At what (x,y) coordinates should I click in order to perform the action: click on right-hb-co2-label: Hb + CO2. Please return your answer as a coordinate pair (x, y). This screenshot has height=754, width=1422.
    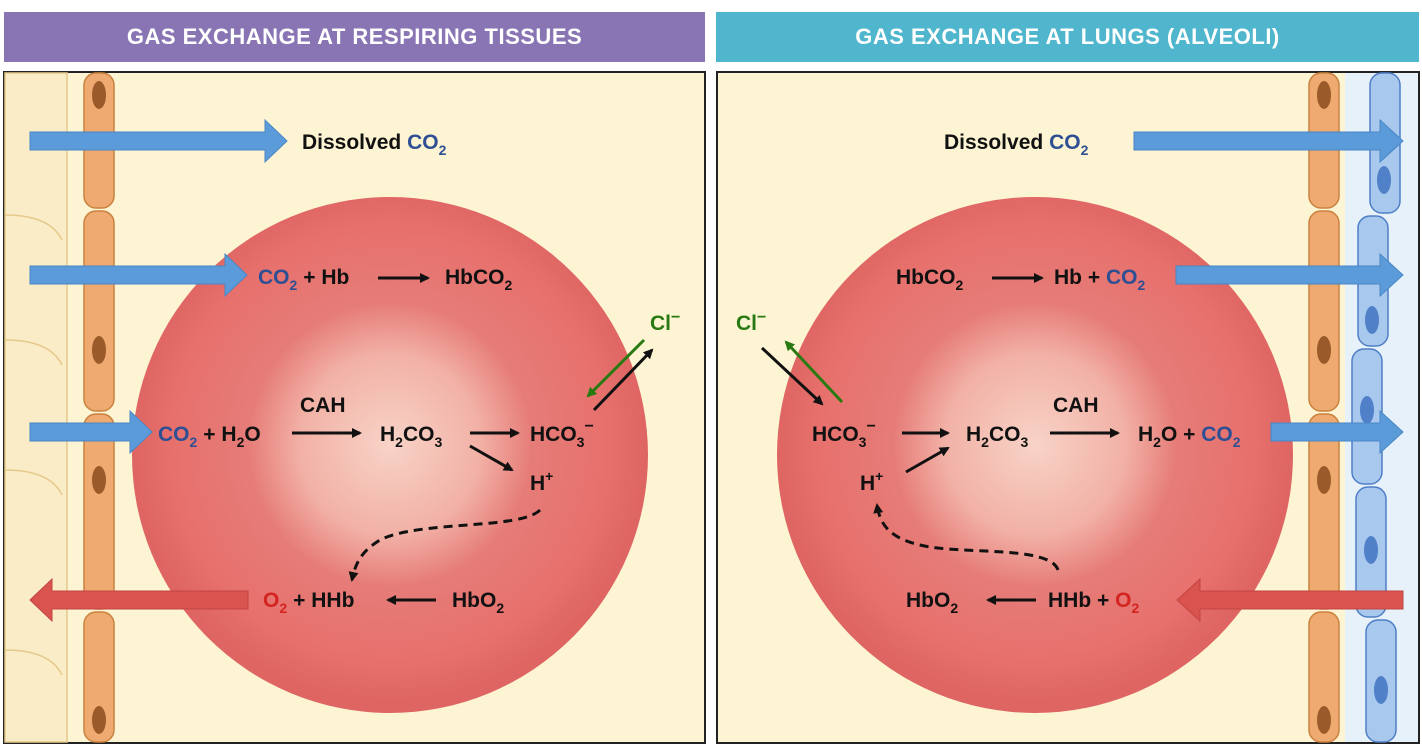
    Looking at the image, I should click on (1099, 279).